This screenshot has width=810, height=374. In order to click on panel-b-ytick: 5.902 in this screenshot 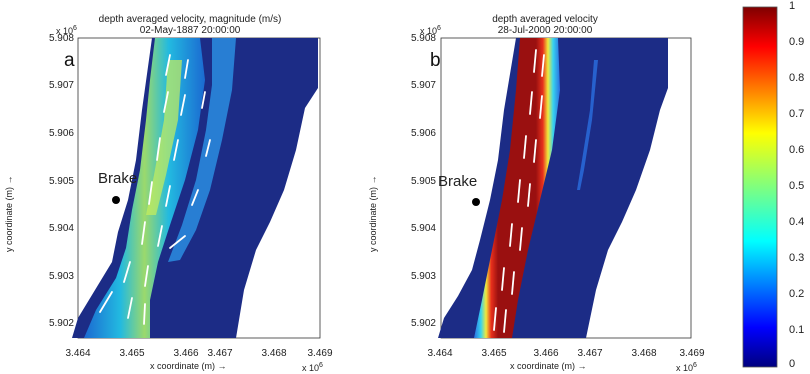, I will do `click(423, 323)`.